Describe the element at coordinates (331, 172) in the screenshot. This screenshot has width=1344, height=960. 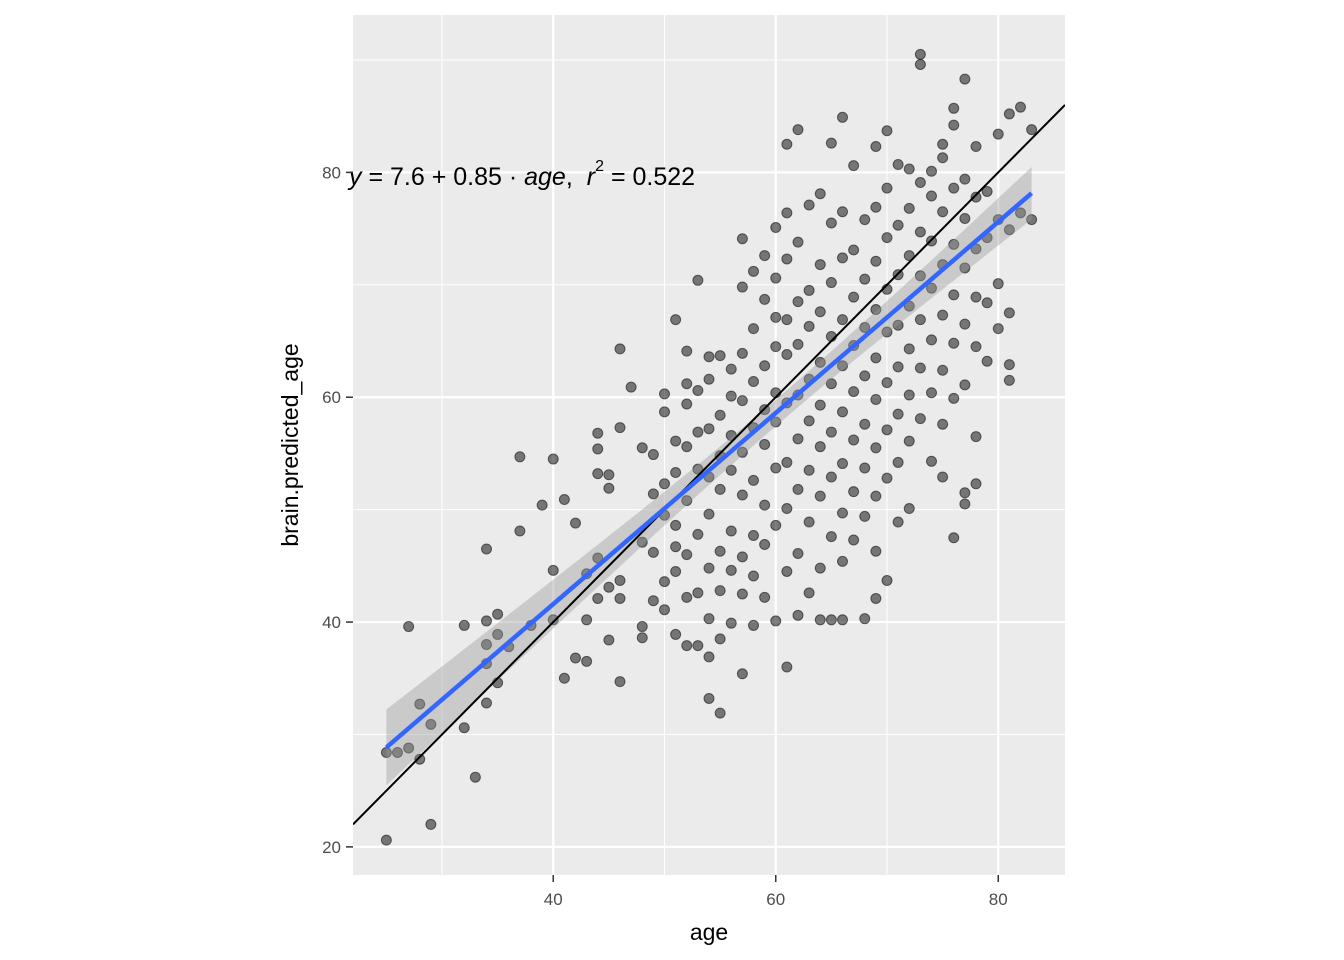
I see `y-tick-label: 80` at that location.